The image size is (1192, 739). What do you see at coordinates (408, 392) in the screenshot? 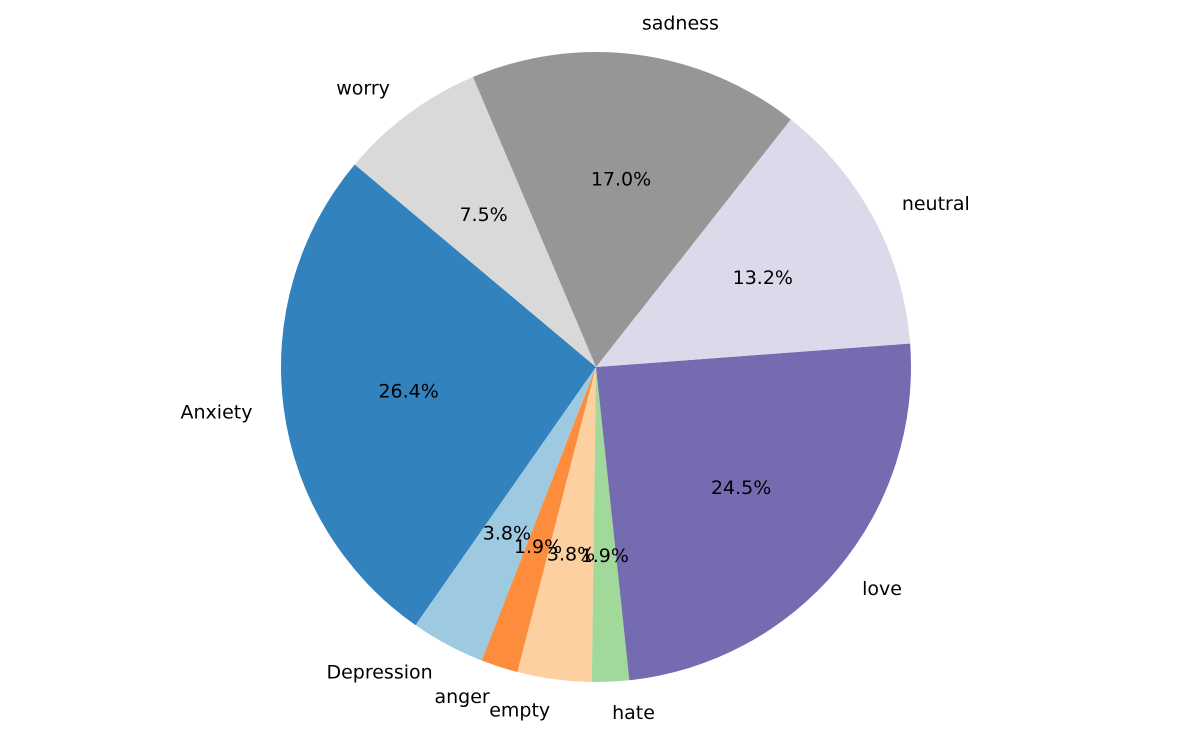
I see `percent-label-anxiety: 26.4%` at bounding box center [408, 392].